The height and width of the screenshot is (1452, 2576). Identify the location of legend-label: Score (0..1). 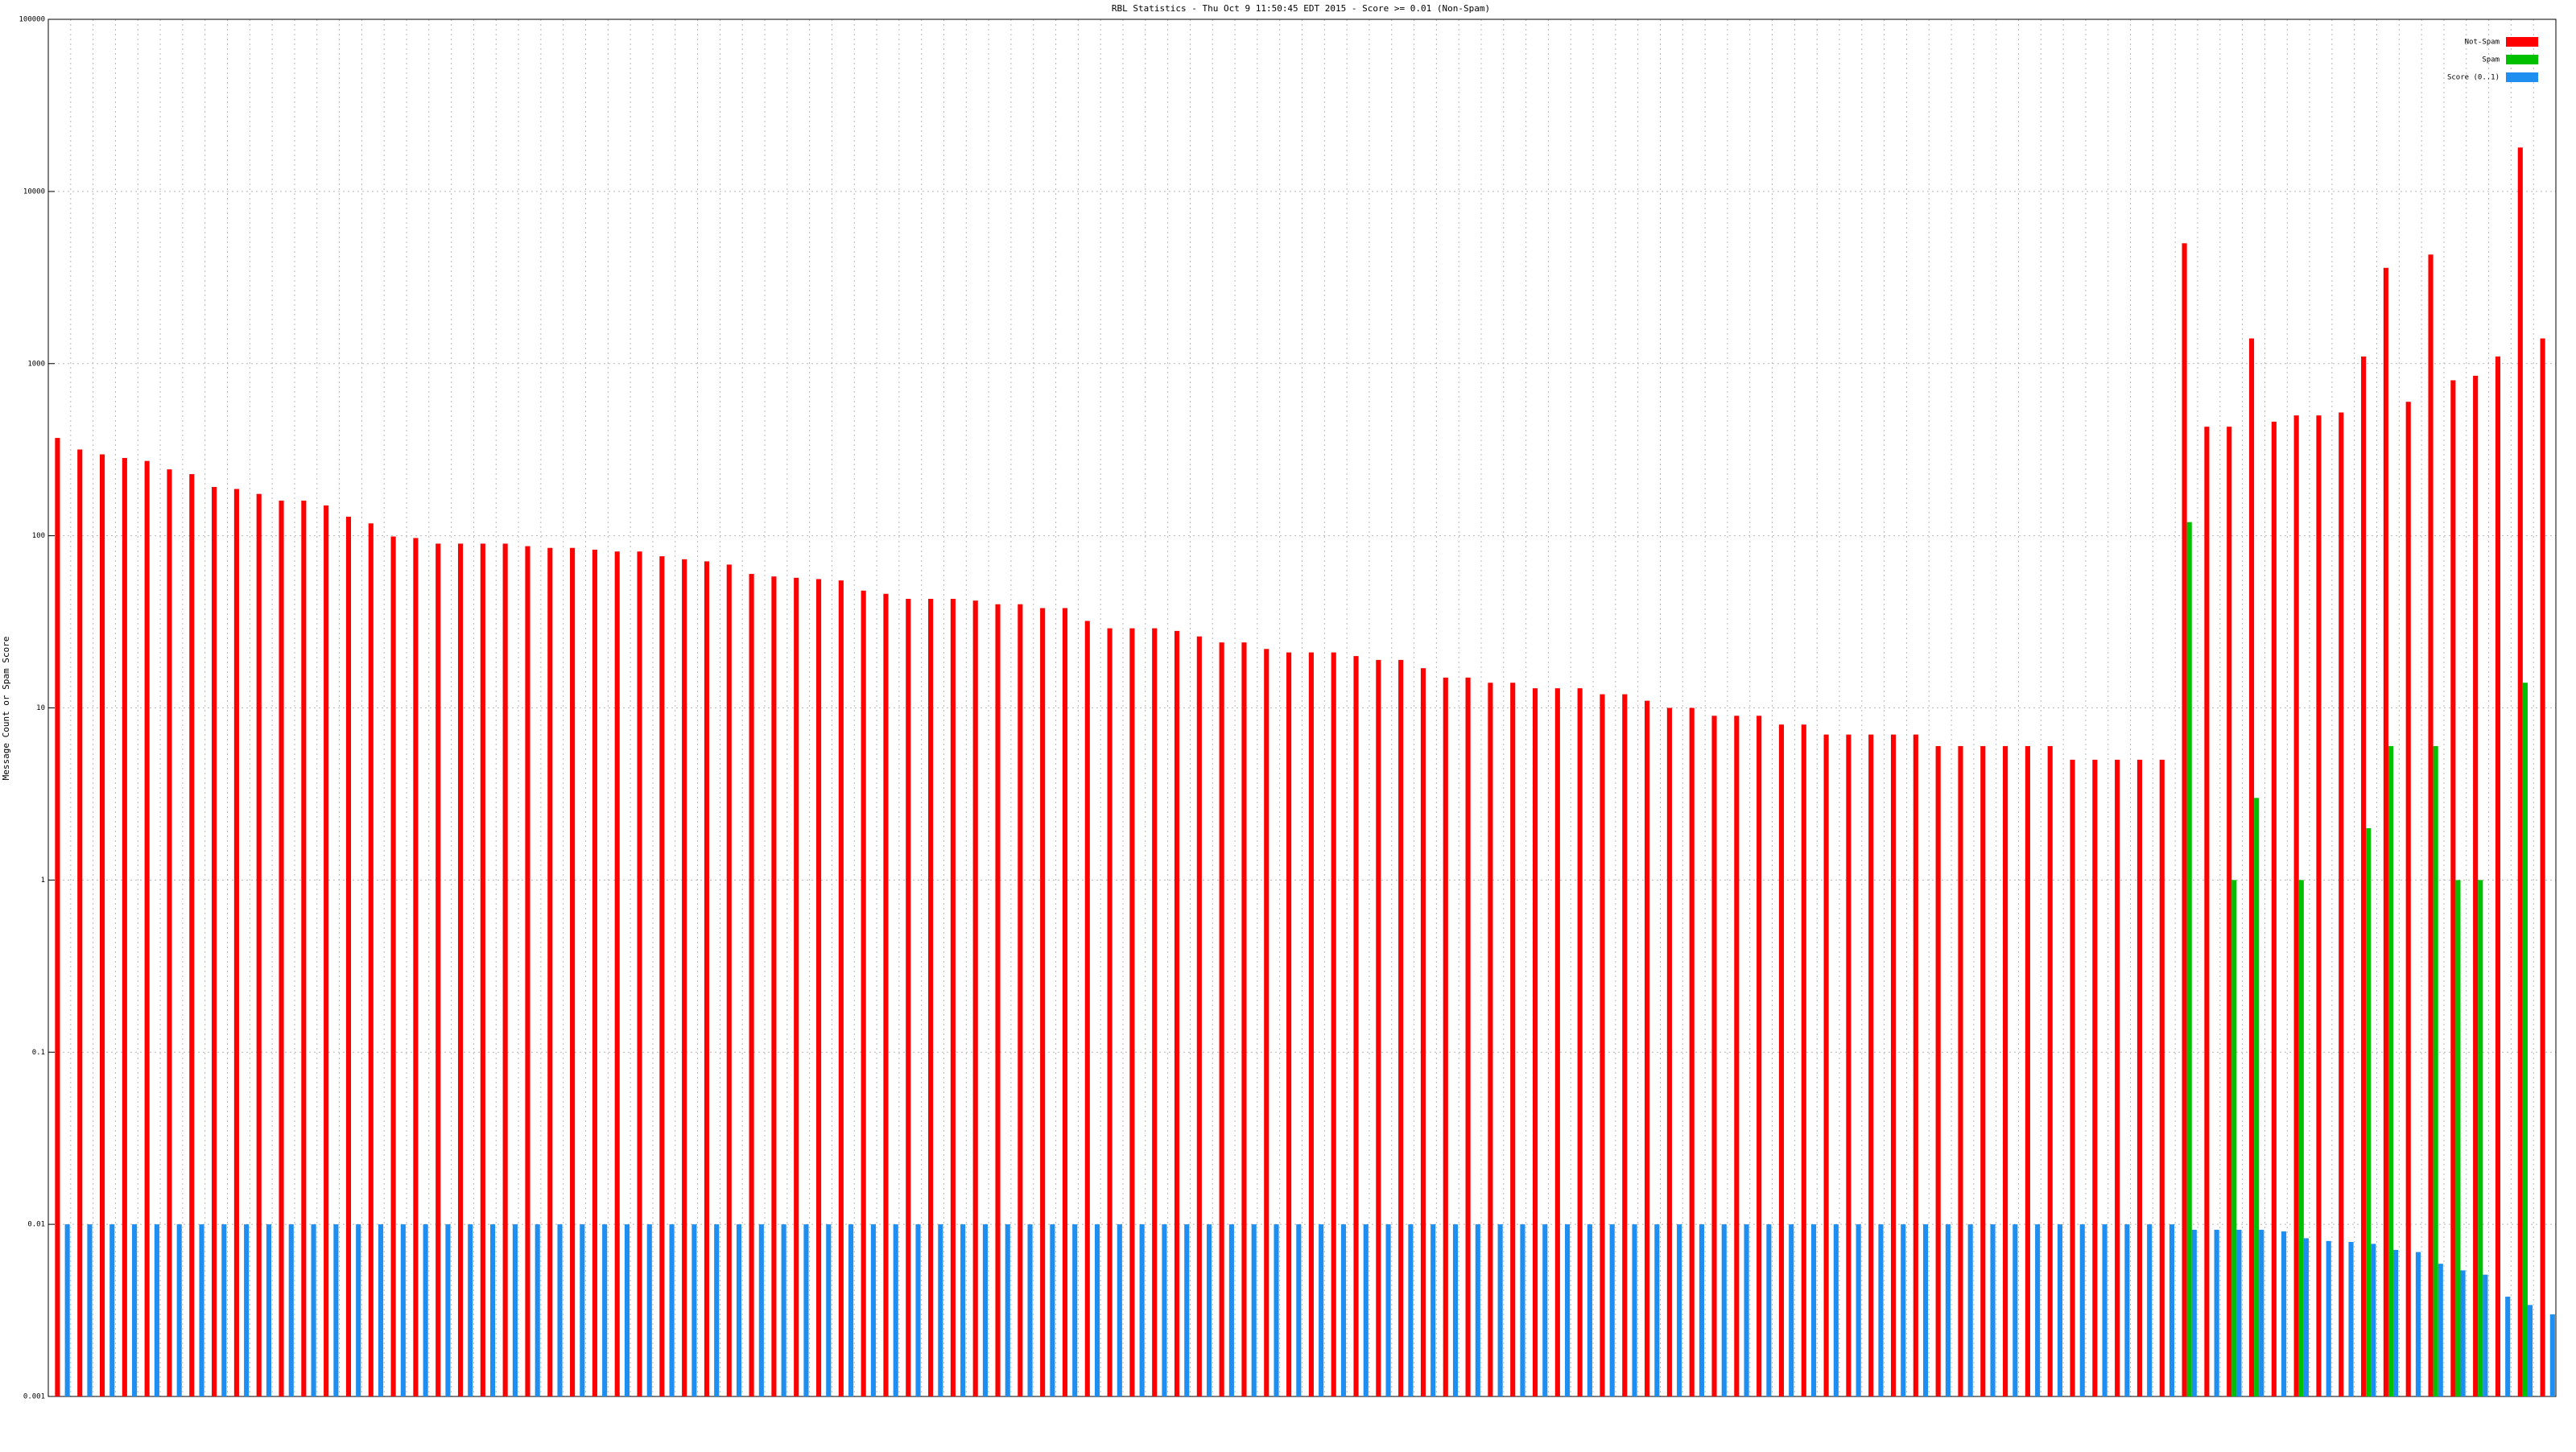
(2473, 78).